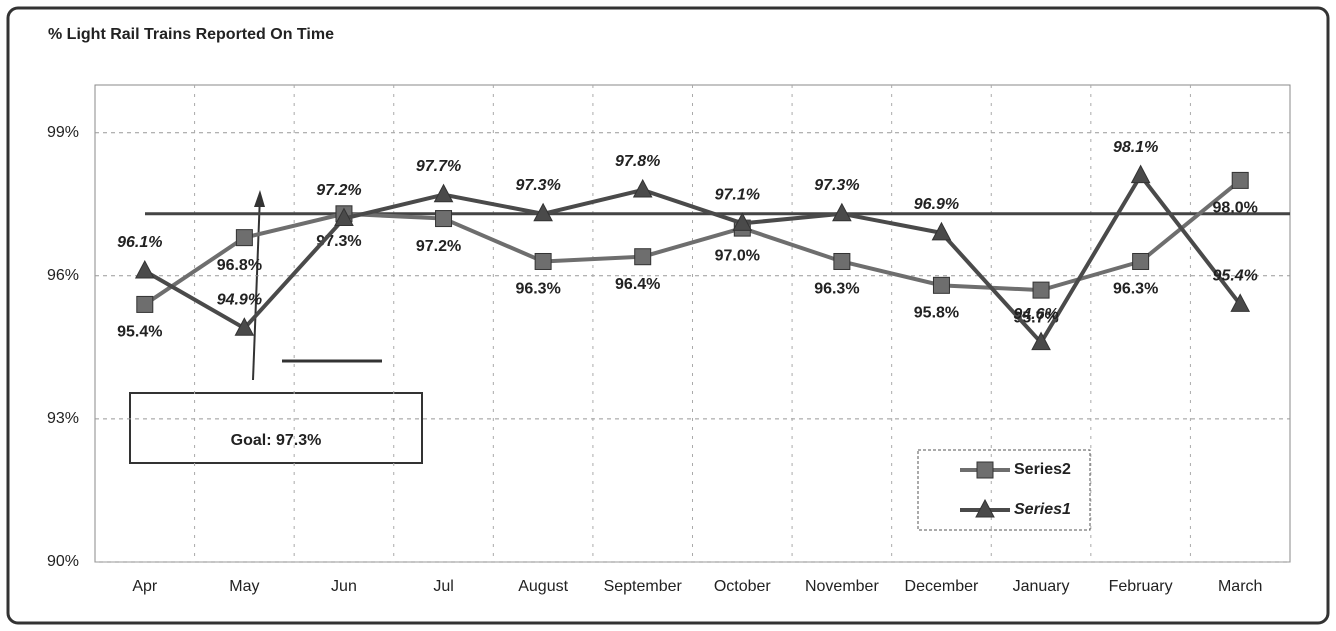  I want to click on data-label: 95.8%, so click(936, 313).